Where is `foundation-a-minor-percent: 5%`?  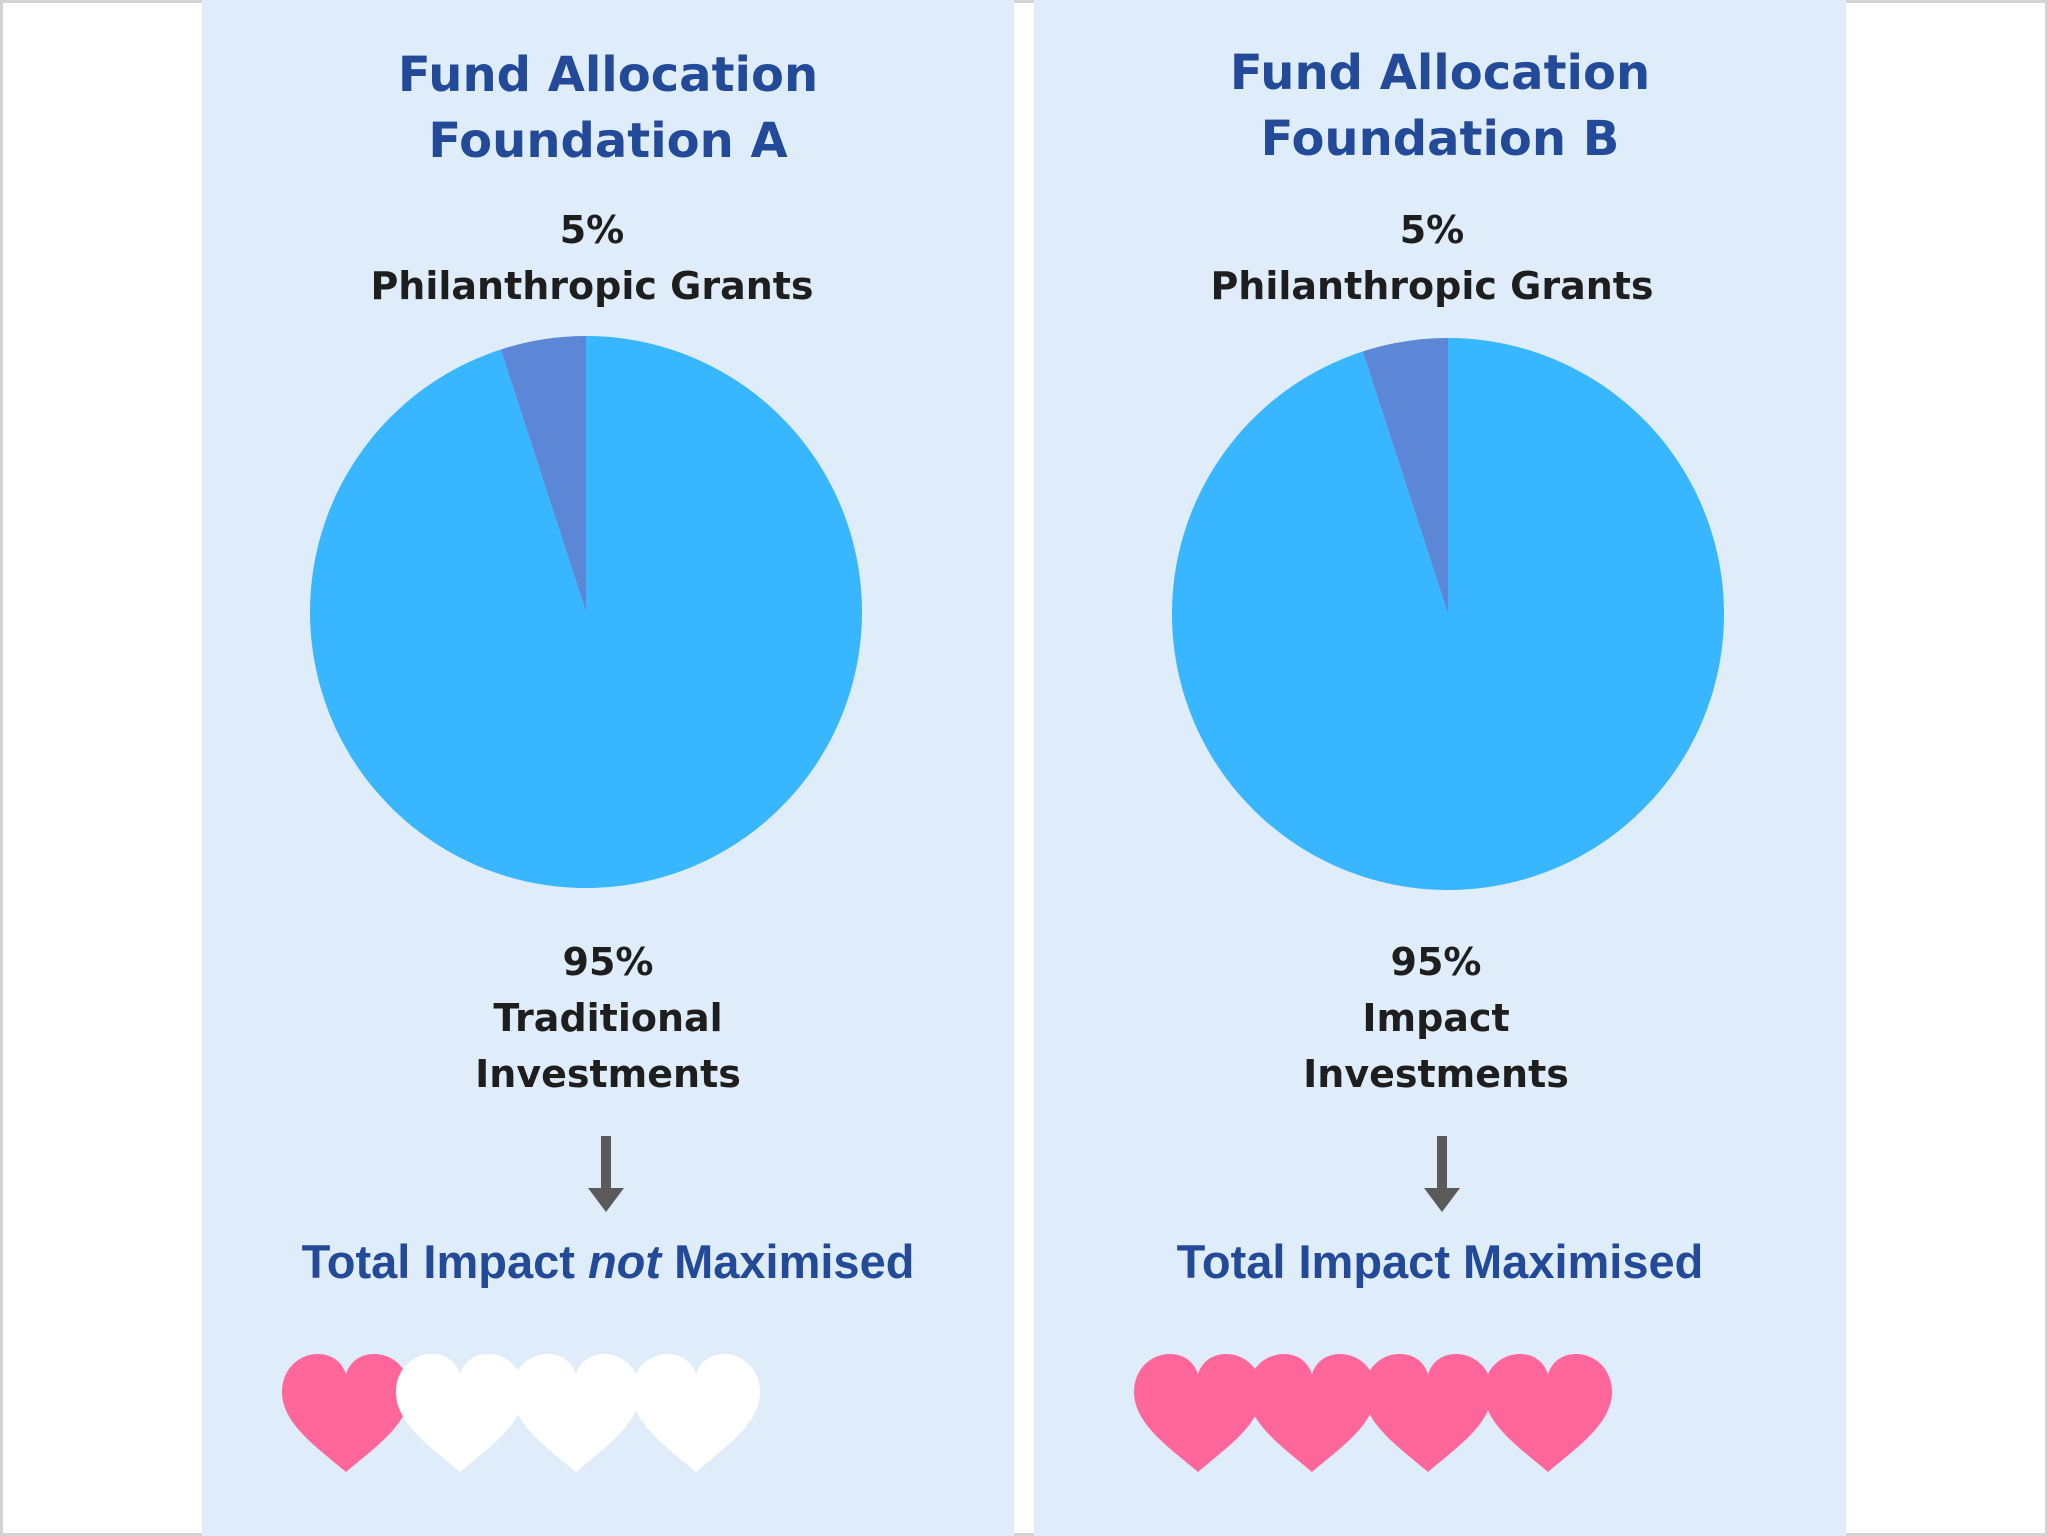
foundation-a-minor-percent: 5% is located at coordinates (592, 230).